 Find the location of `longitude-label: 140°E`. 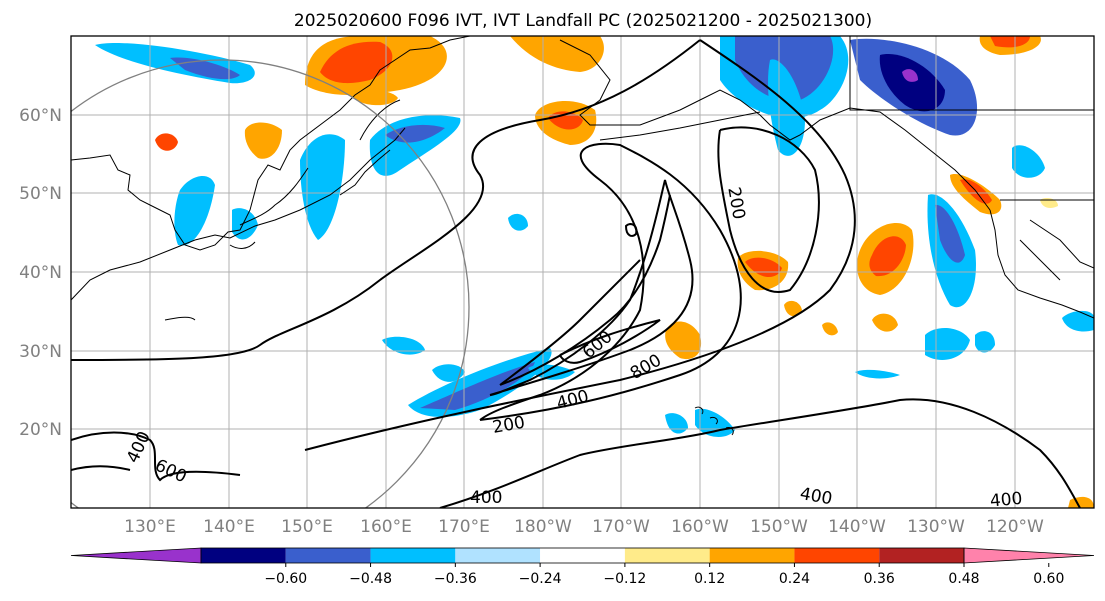

longitude-label: 140°E is located at coordinates (229, 527).